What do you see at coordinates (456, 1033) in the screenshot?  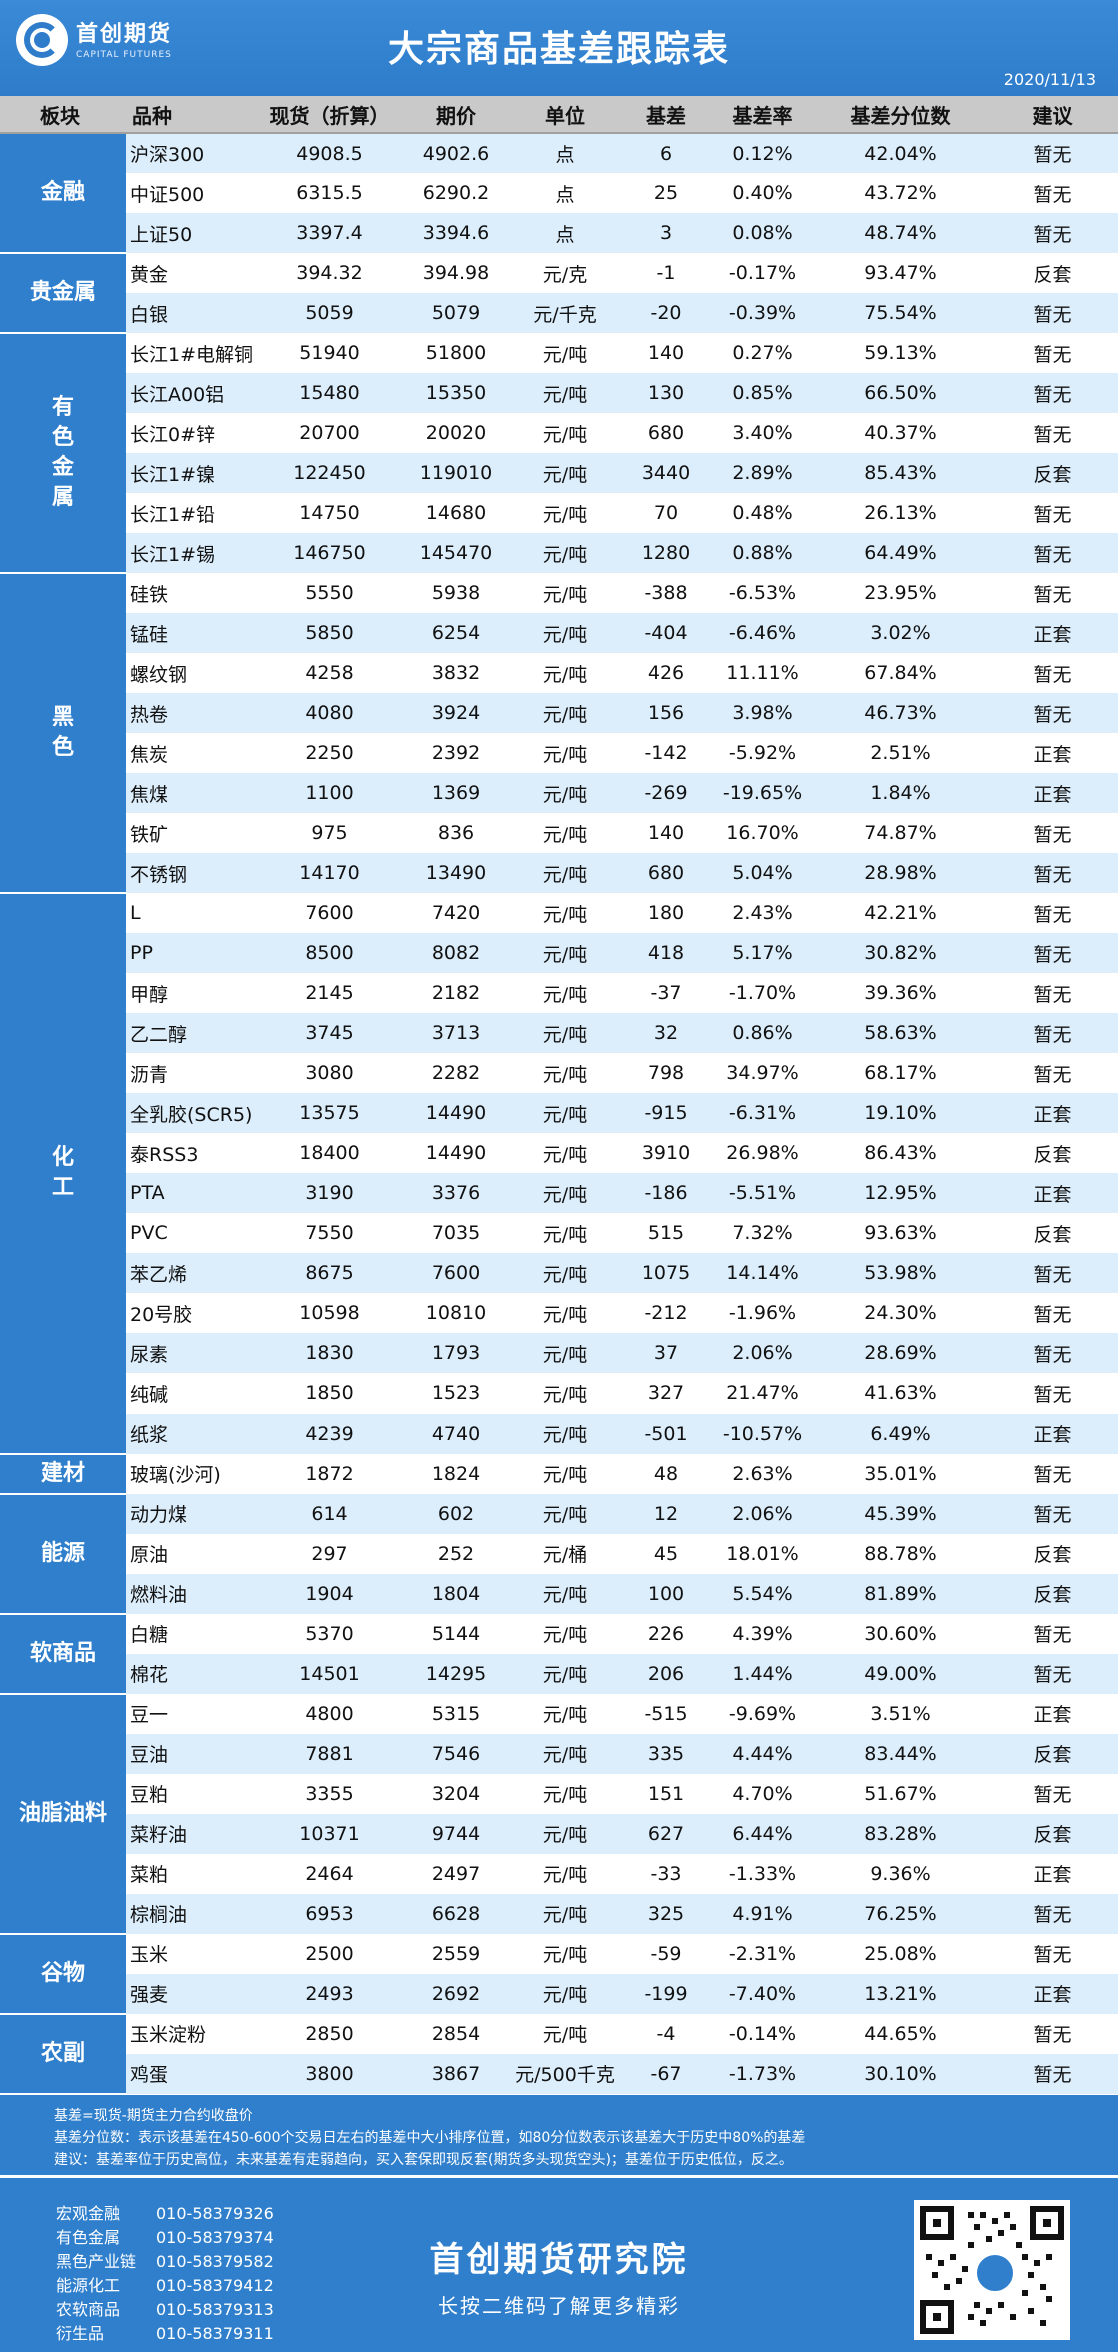 I see `futures-price: 3713` at bounding box center [456, 1033].